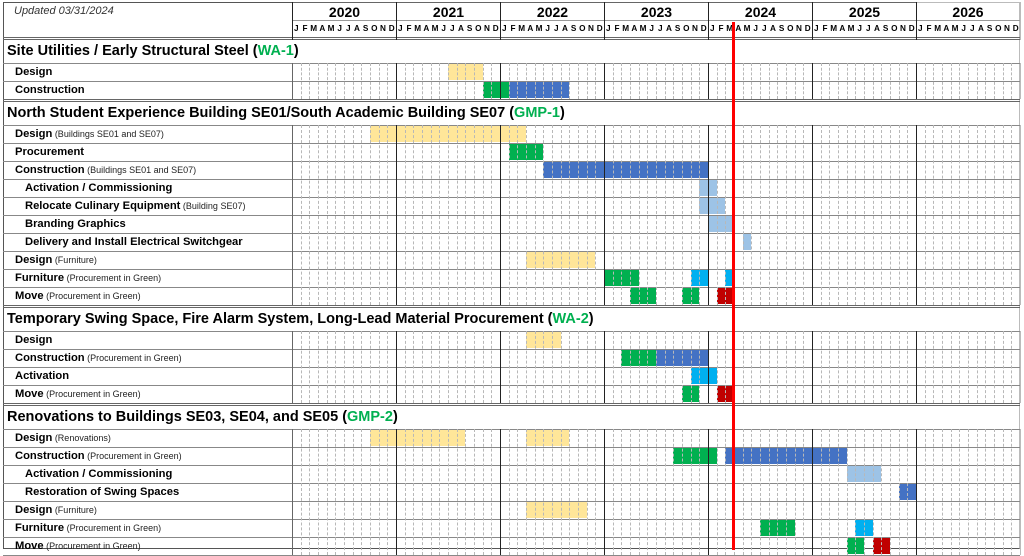 This screenshot has height=556, width=1024. Describe the element at coordinates (98, 474) in the screenshot. I see `task-label: Activation / Commissioning` at that location.